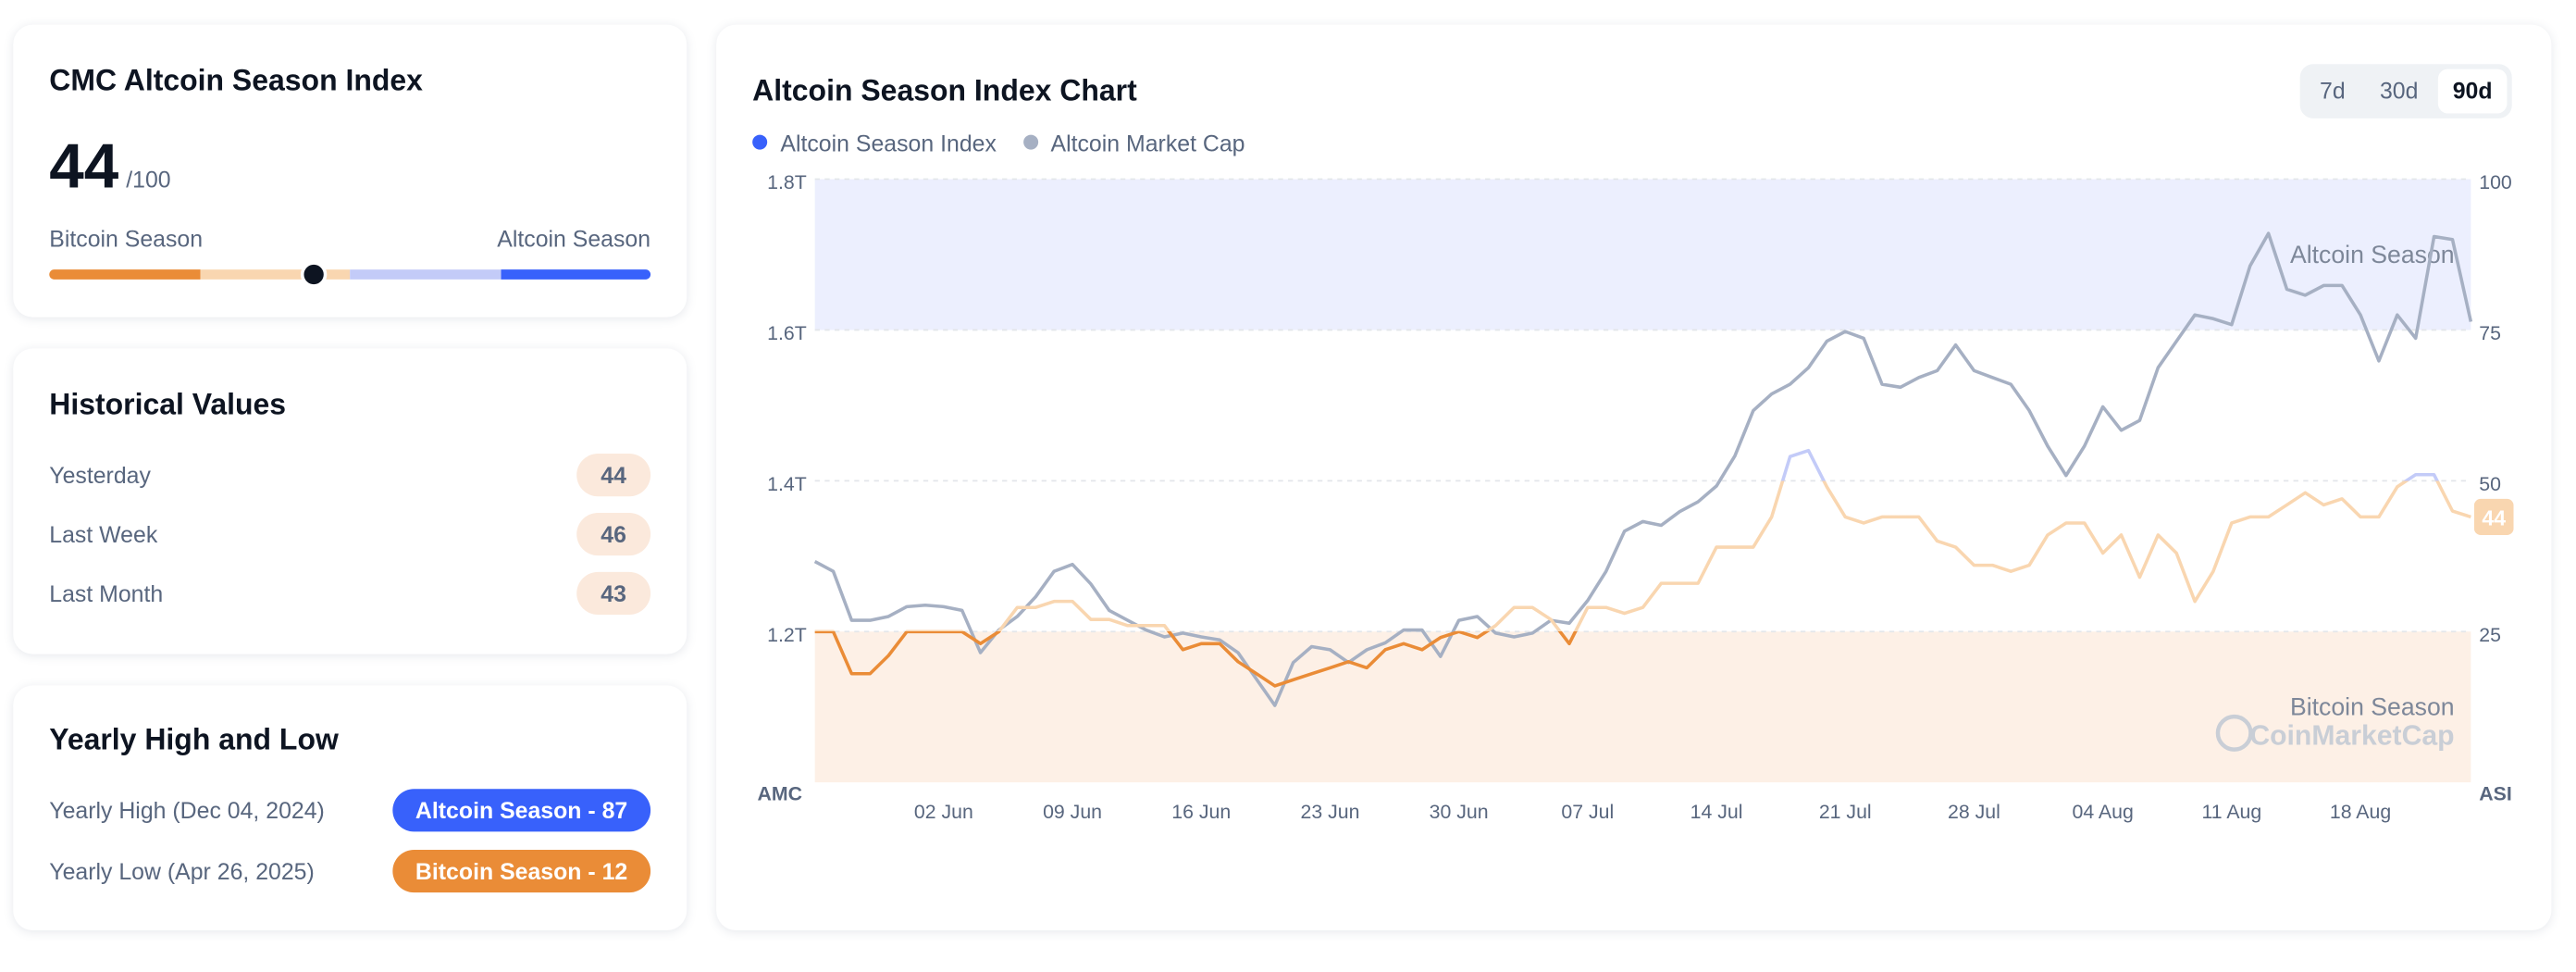  Describe the element at coordinates (2473, 91) in the screenshot. I see `period-button: 90d` at that location.